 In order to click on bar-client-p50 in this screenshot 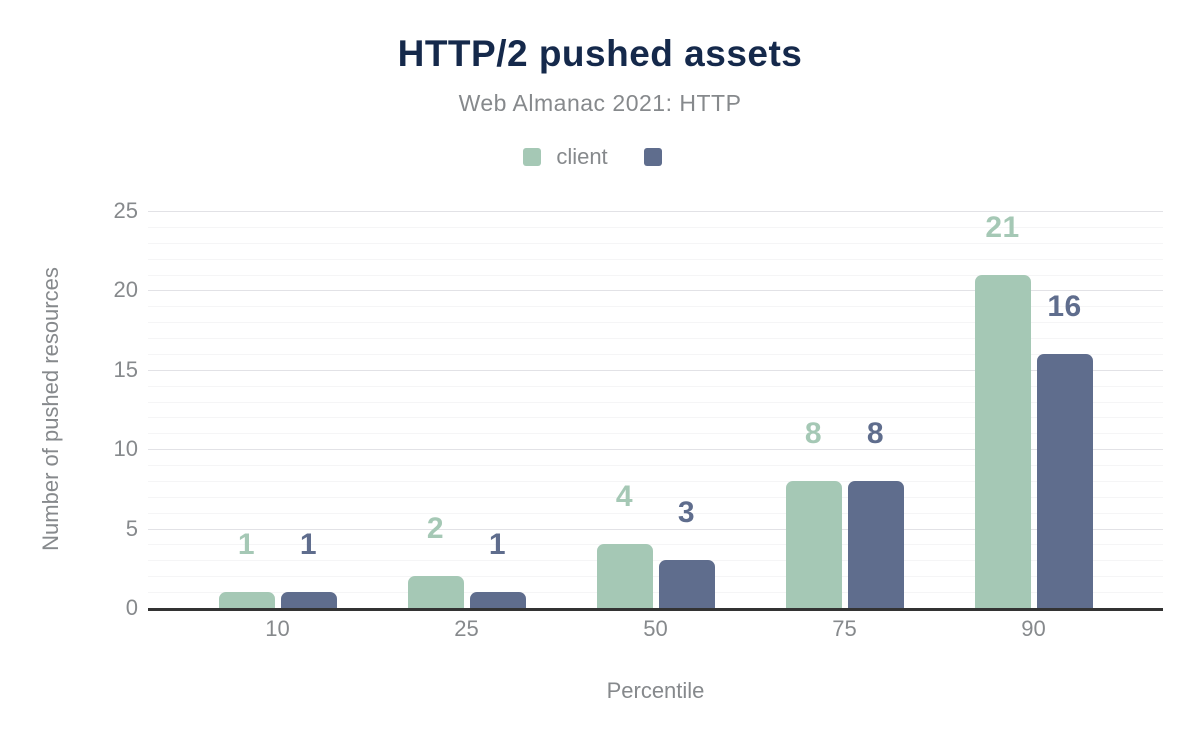, I will do `click(624, 576)`.